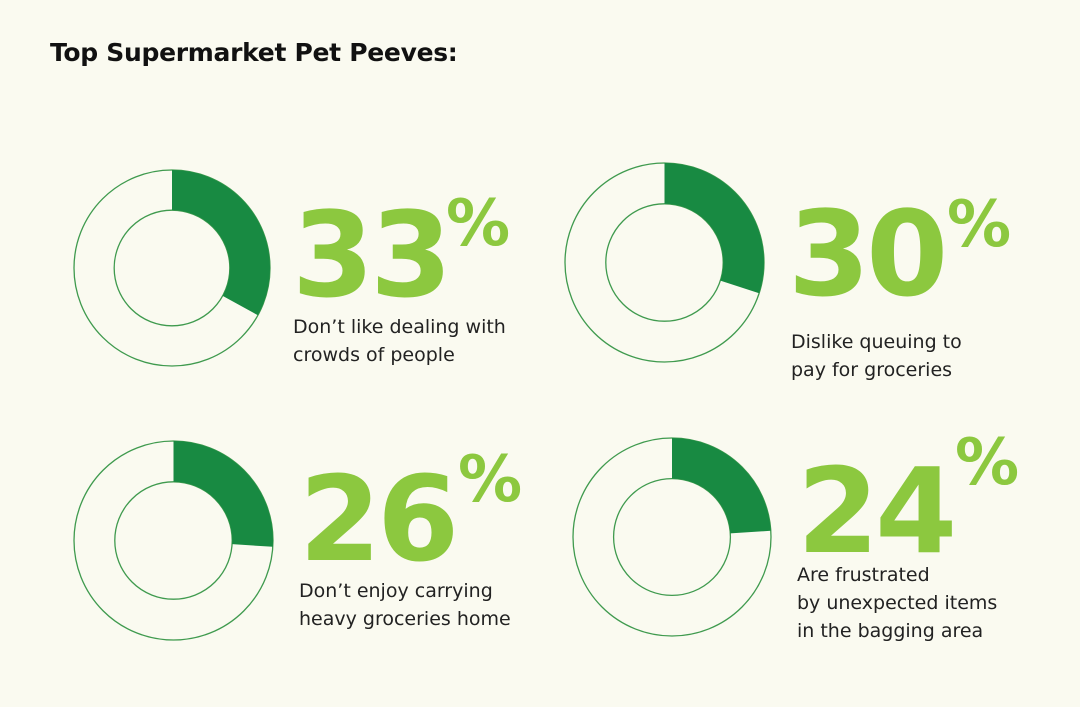 The image size is (1080, 707). Describe the element at coordinates (372, 255) in the screenshot. I see `percent-value: 33` at that location.